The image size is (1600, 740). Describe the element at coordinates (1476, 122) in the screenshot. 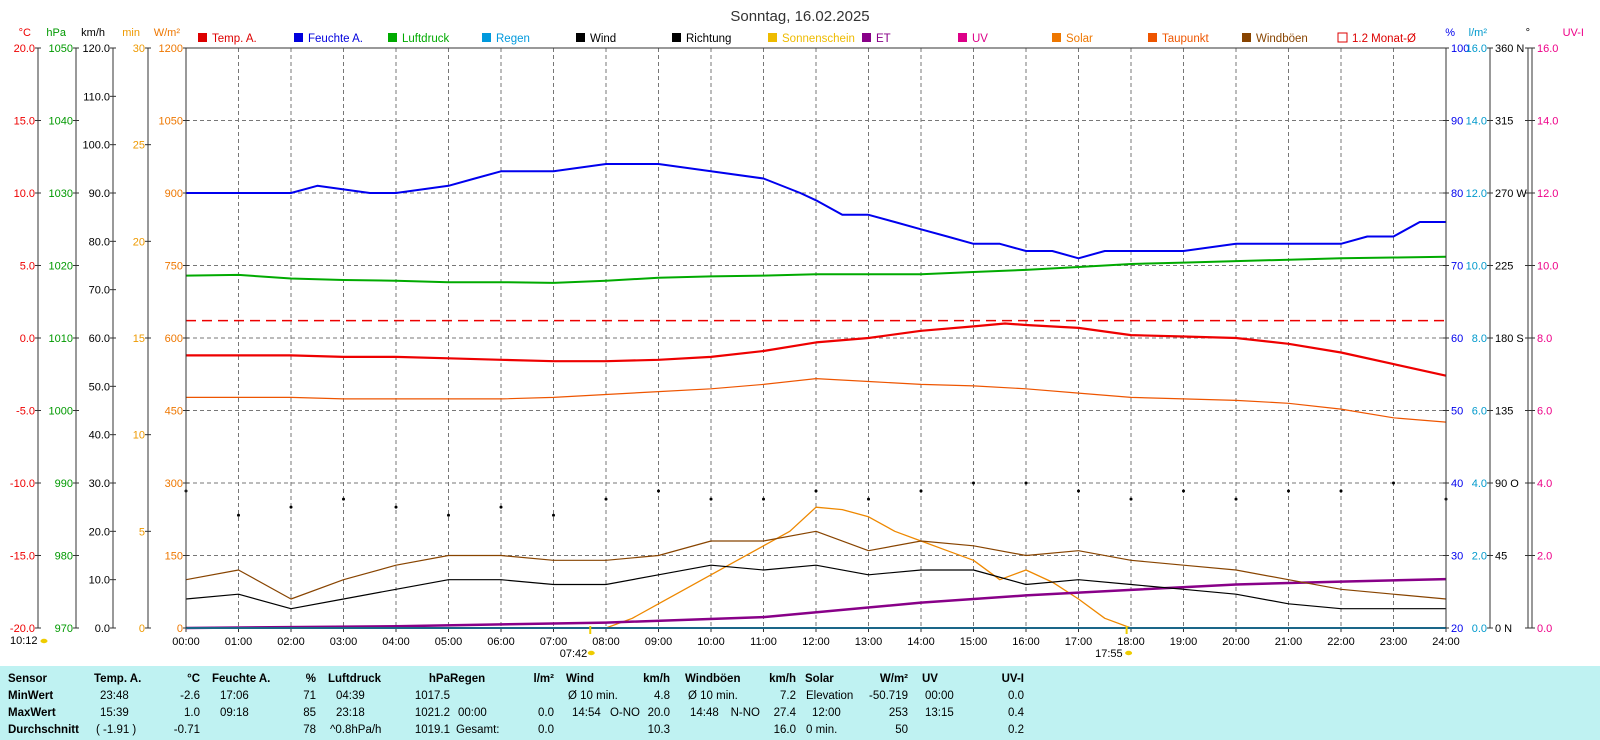

I see `rain-axis-tick-label: 14.0` at that location.